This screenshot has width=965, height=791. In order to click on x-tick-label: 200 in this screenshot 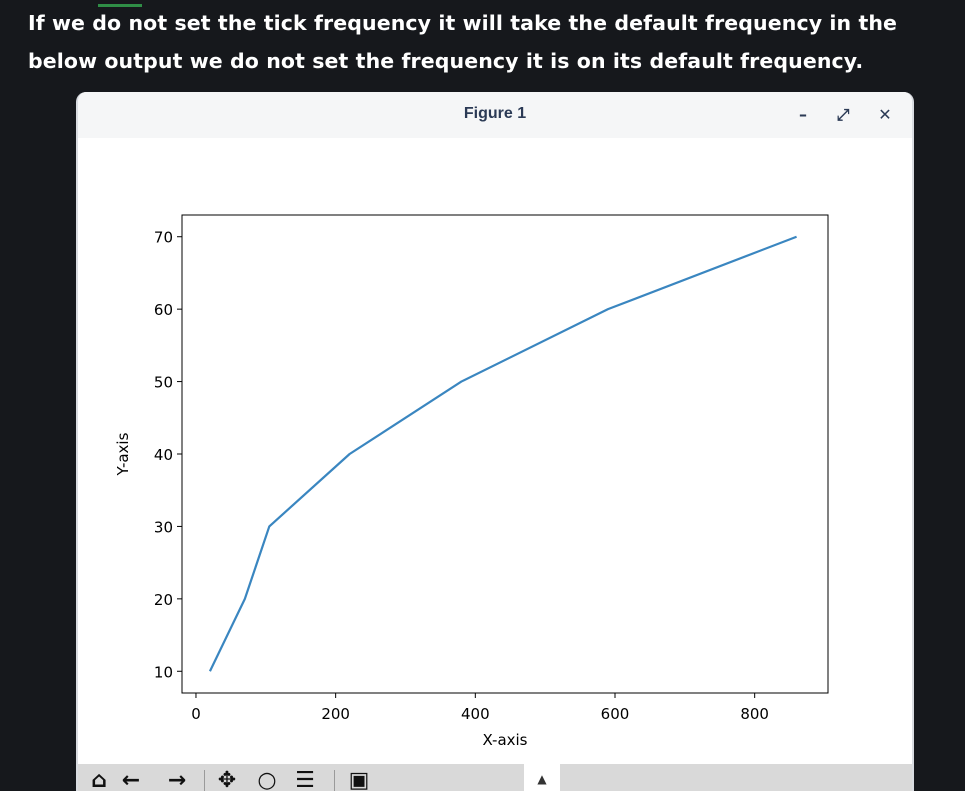, I will do `click(335, 714)`.